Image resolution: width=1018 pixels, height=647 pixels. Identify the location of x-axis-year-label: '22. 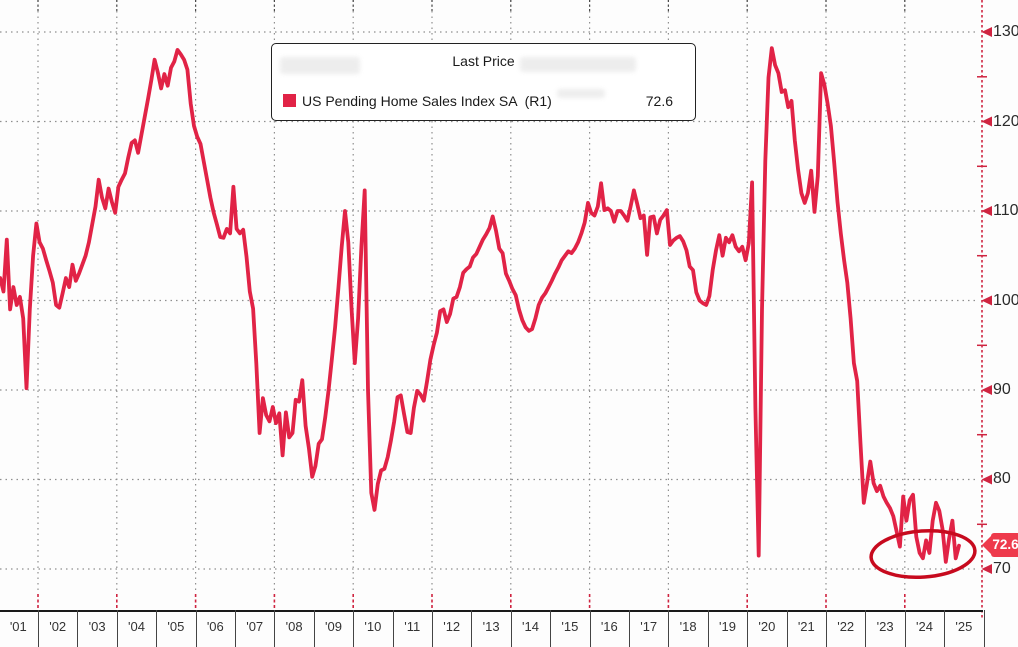
(846, 626).